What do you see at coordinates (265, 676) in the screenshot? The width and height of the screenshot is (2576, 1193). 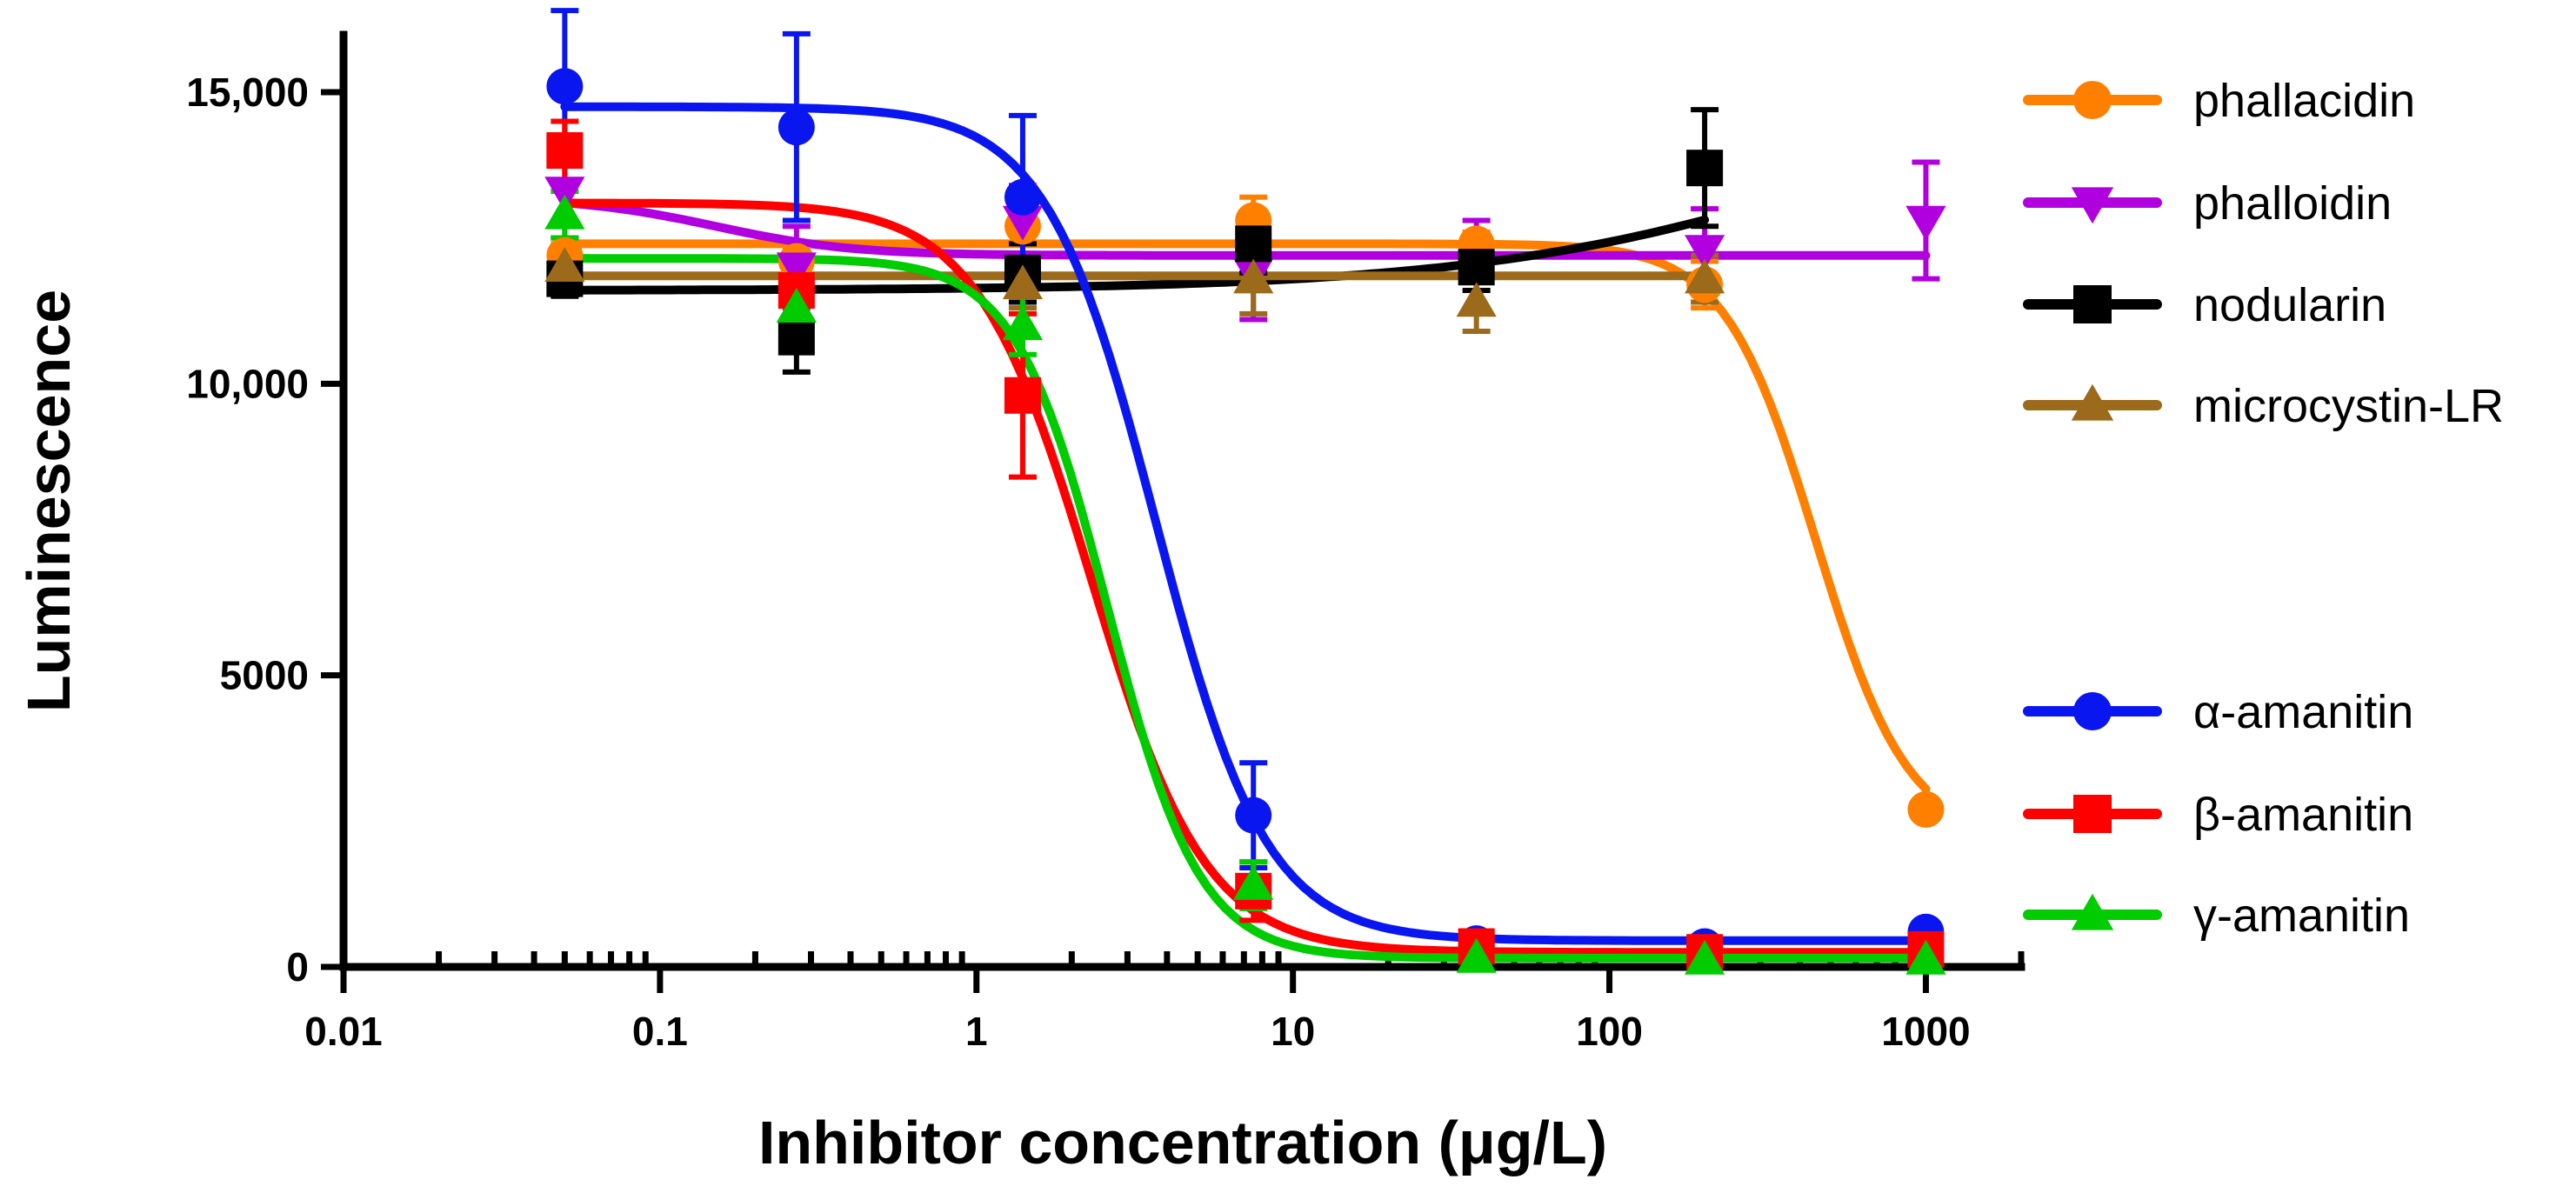 I see `y-tick-label: 5000` at bounding box center [265, 676].